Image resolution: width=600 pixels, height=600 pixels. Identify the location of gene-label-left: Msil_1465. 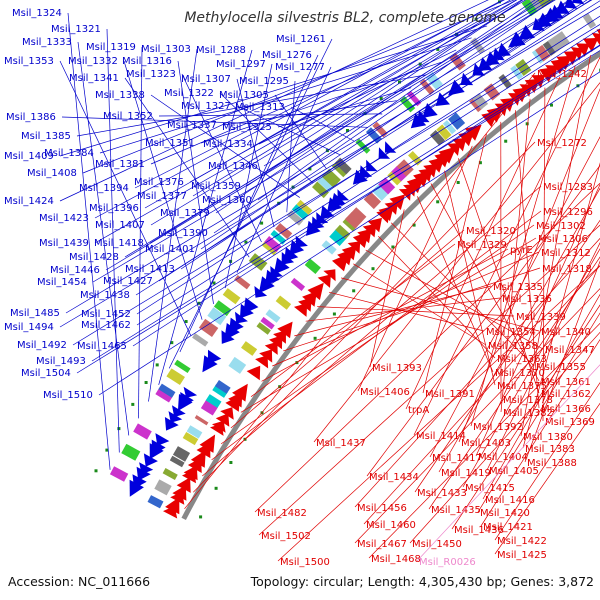
(102, 346).